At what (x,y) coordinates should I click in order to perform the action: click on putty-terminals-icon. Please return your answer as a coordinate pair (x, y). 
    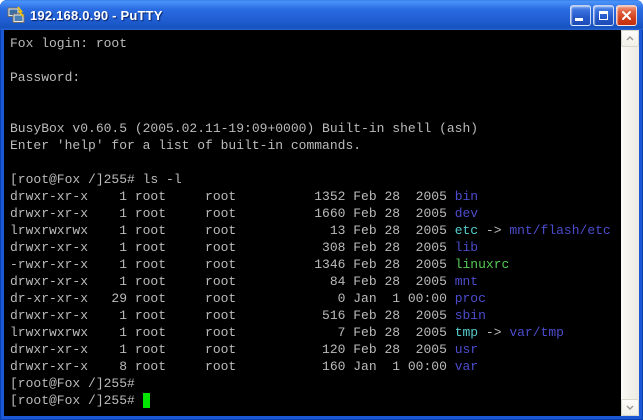
    Looking at the image, I should click on (16, 14).